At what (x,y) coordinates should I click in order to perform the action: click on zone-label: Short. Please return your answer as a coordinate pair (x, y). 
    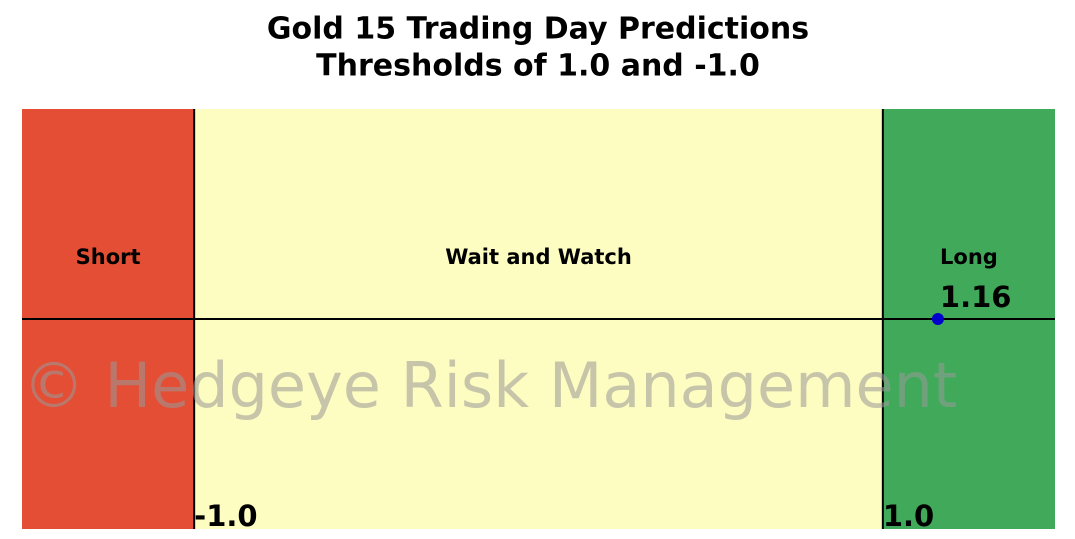
    Looking at the image, I should click on (108, 257).